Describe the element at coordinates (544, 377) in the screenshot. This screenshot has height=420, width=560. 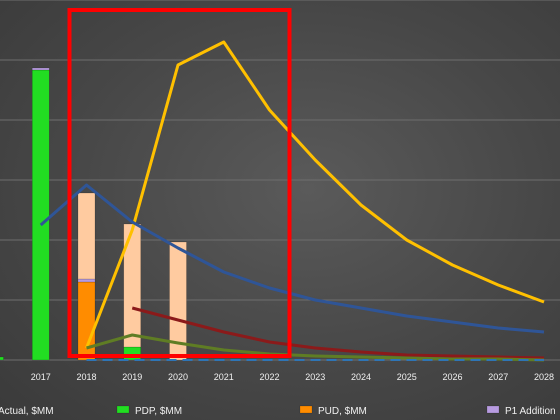
I see `x-tick-label: 2028` at that location.